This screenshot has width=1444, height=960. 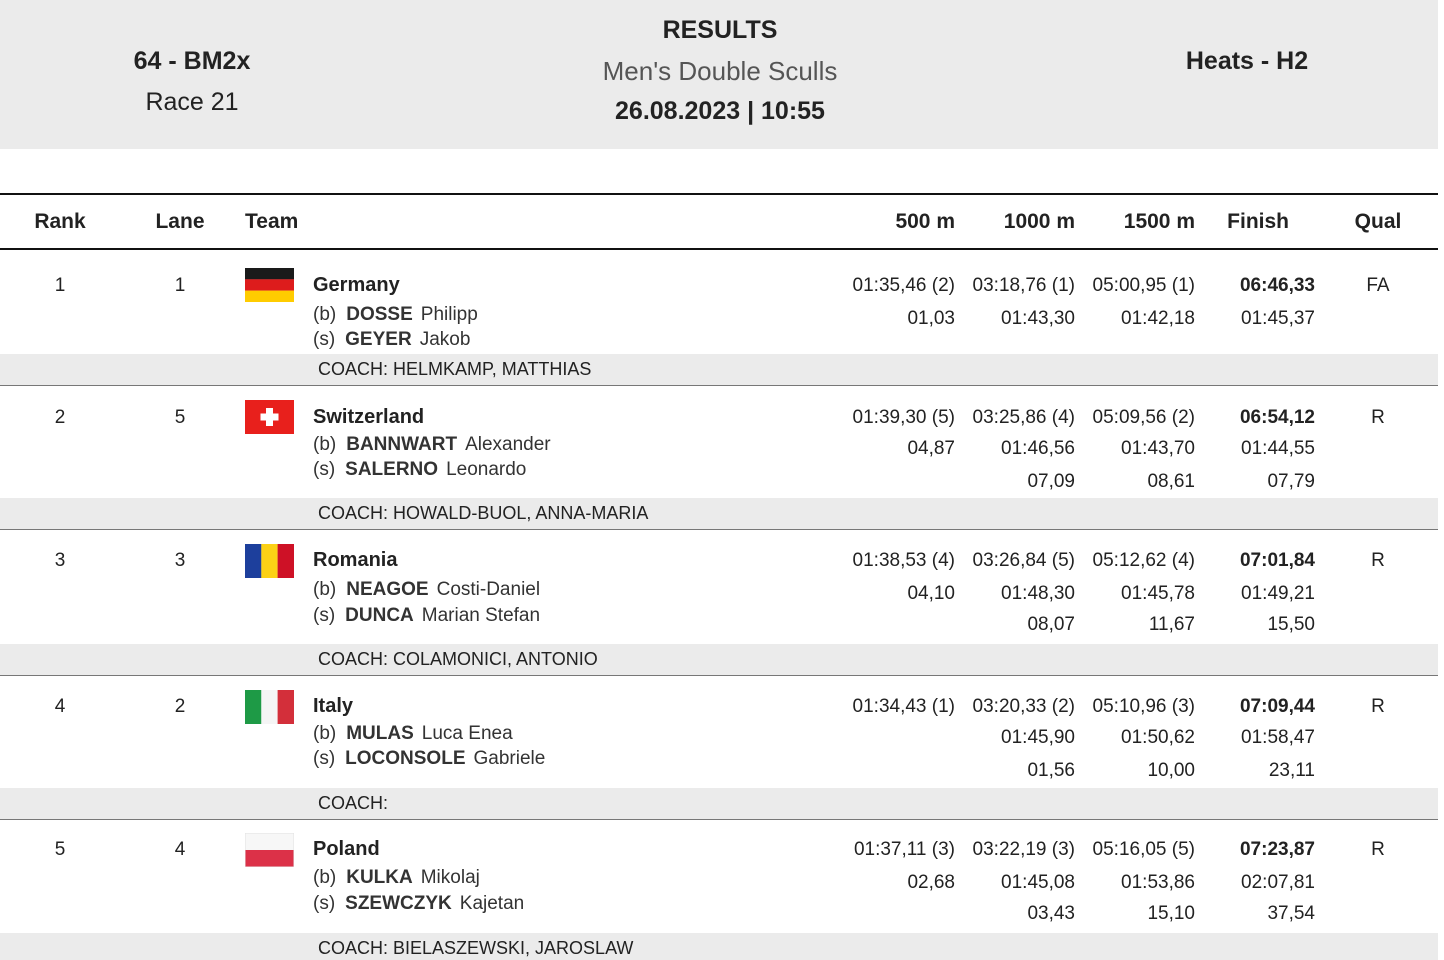 What do you see at coordinates (1023, 560) in the screenshot?
I see `time-1000m: 03:26,84 (5)` at bounding box center [1023, 560].